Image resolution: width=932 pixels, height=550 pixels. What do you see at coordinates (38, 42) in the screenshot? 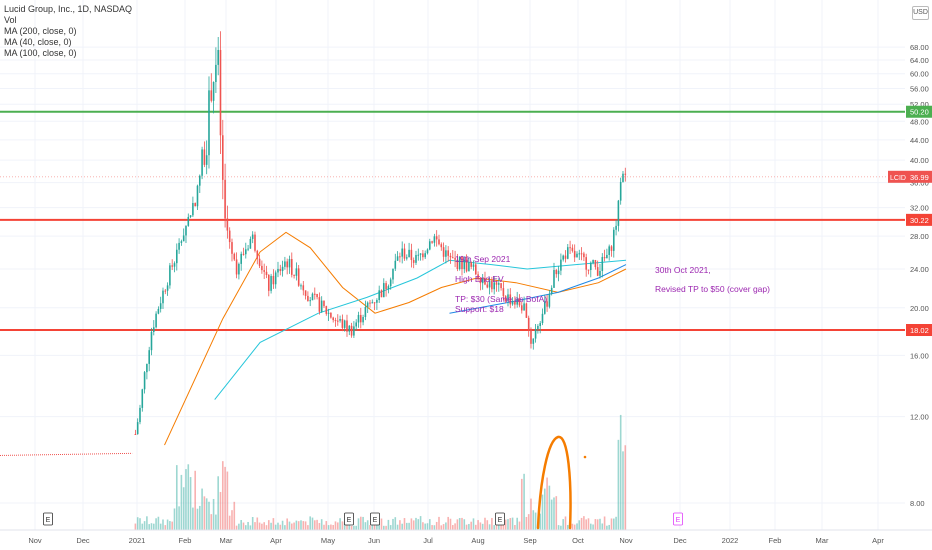
I see `ma40-legend: MA (40, close, 0)` at bounding box center [38, 42].